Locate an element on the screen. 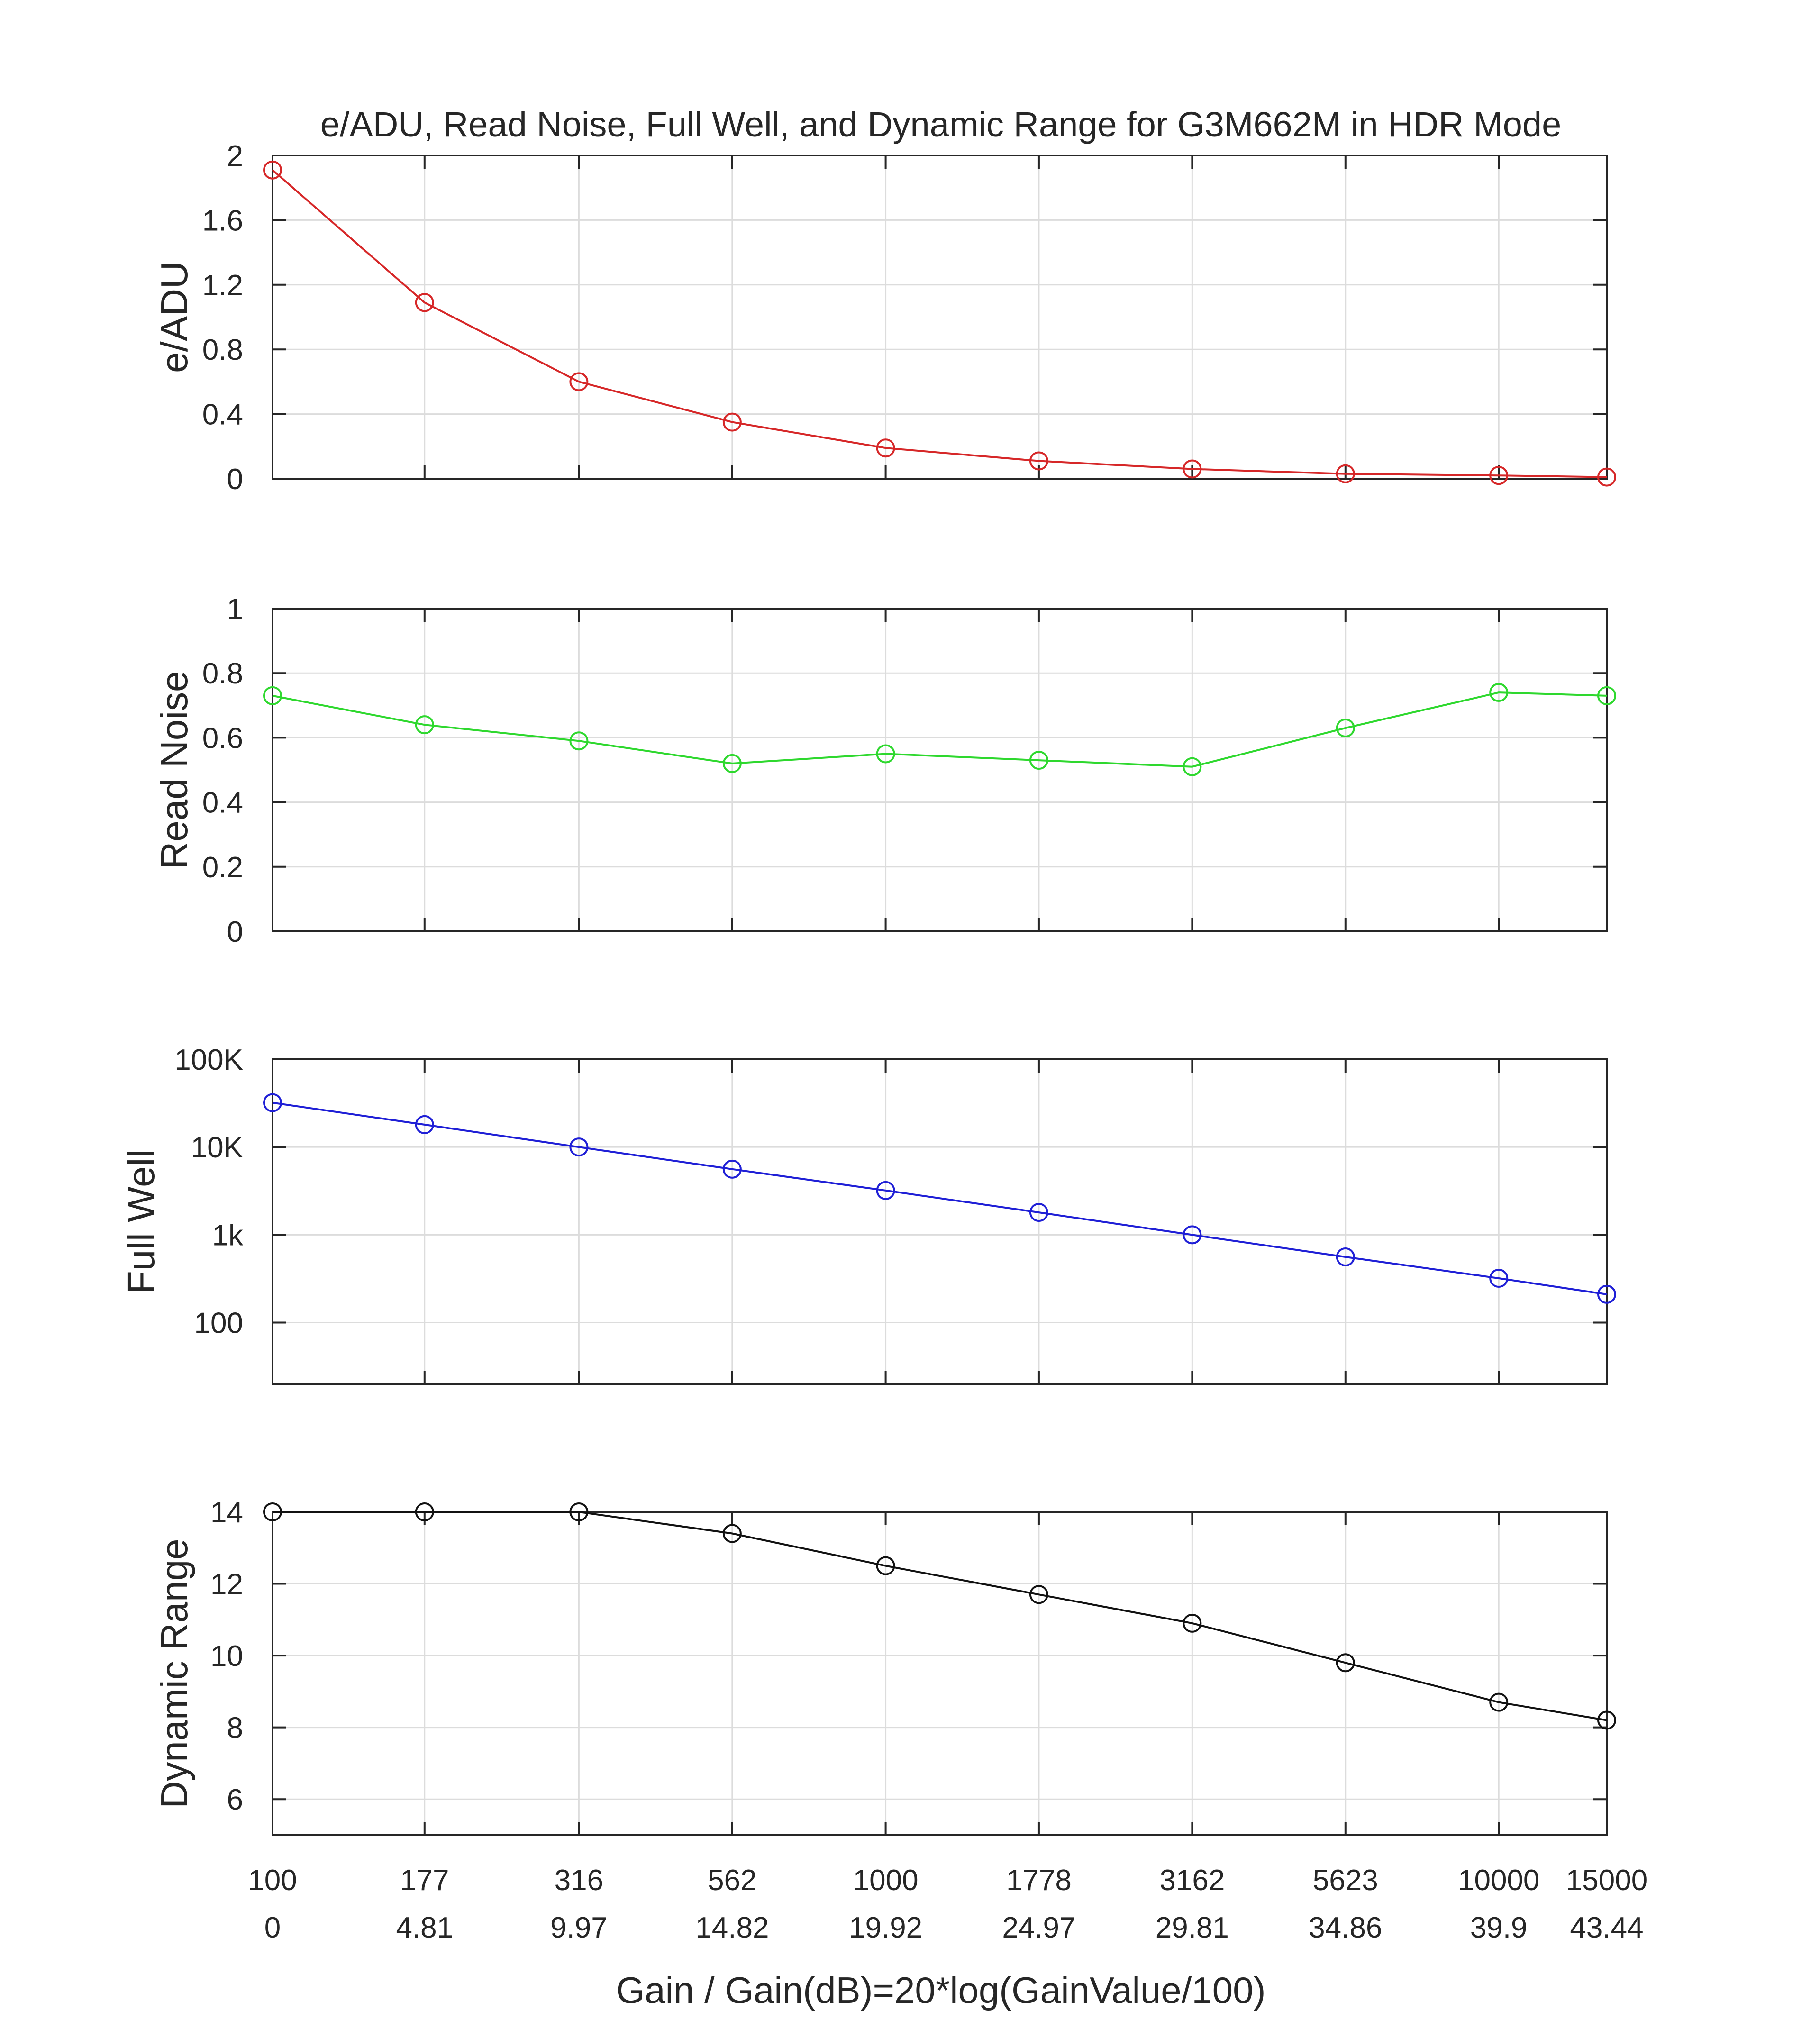  y-axis-label: Read Noise is located at coordinates (174, 770).